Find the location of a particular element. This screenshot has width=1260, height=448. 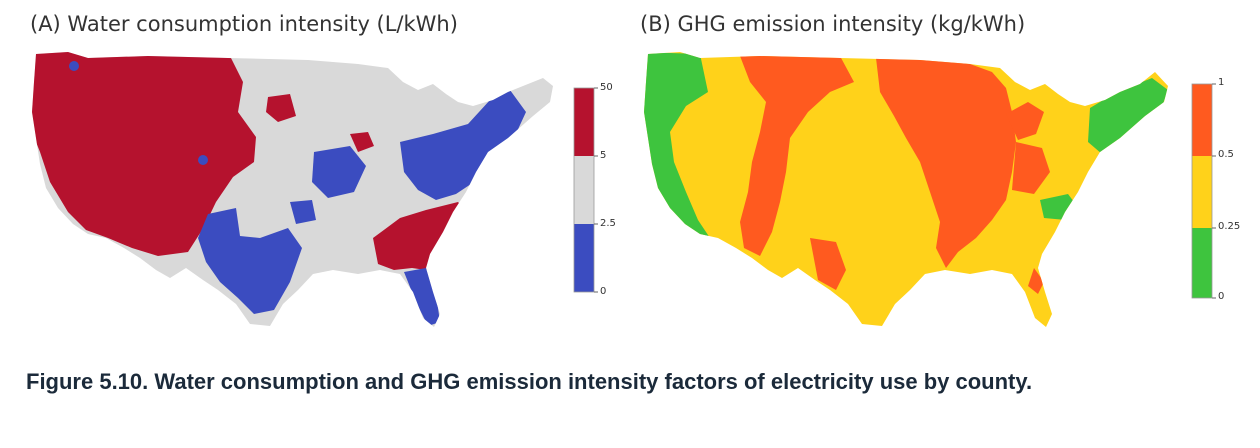

legend-b-tick: 1 is located at coordinates (1221, 82).